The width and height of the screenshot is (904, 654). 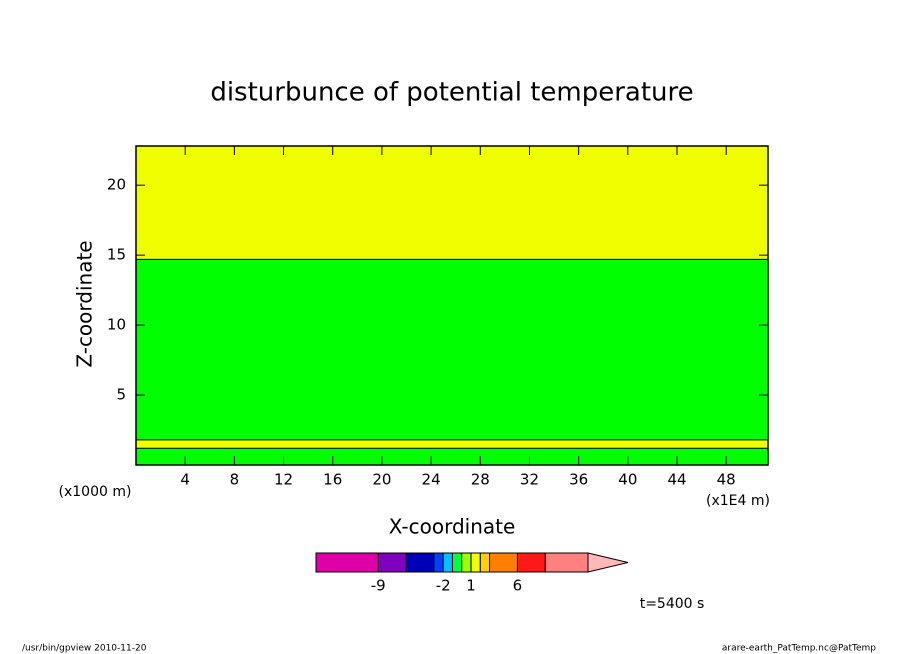 What do you see at coordinates (85, 303) in the screenshot?
I see `y-axis-label: Z-coordinate` at bounding box center [85, 303].